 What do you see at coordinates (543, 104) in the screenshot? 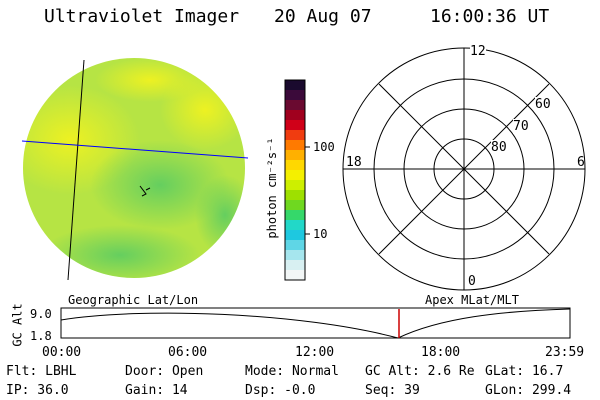
I see `lat-label-60: 60` at bounding box center [543, 104].